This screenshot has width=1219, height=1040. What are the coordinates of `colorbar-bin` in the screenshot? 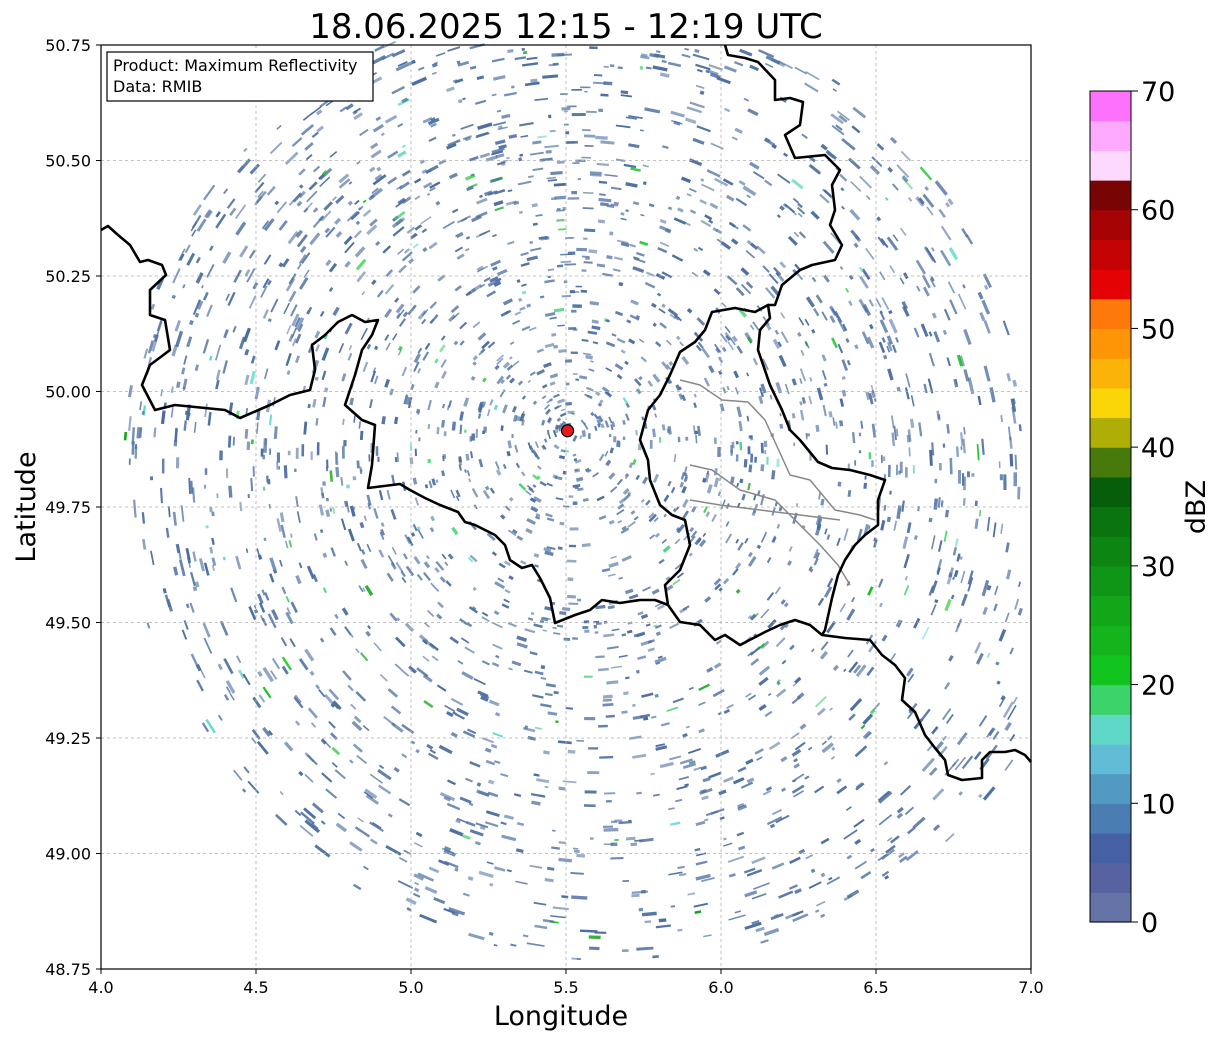 It's located at (1110, 135).